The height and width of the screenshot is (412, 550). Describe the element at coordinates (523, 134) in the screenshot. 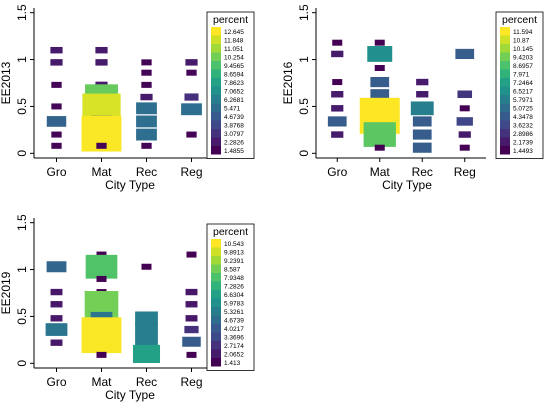

I see `legend-label: 2.8986` at that location.